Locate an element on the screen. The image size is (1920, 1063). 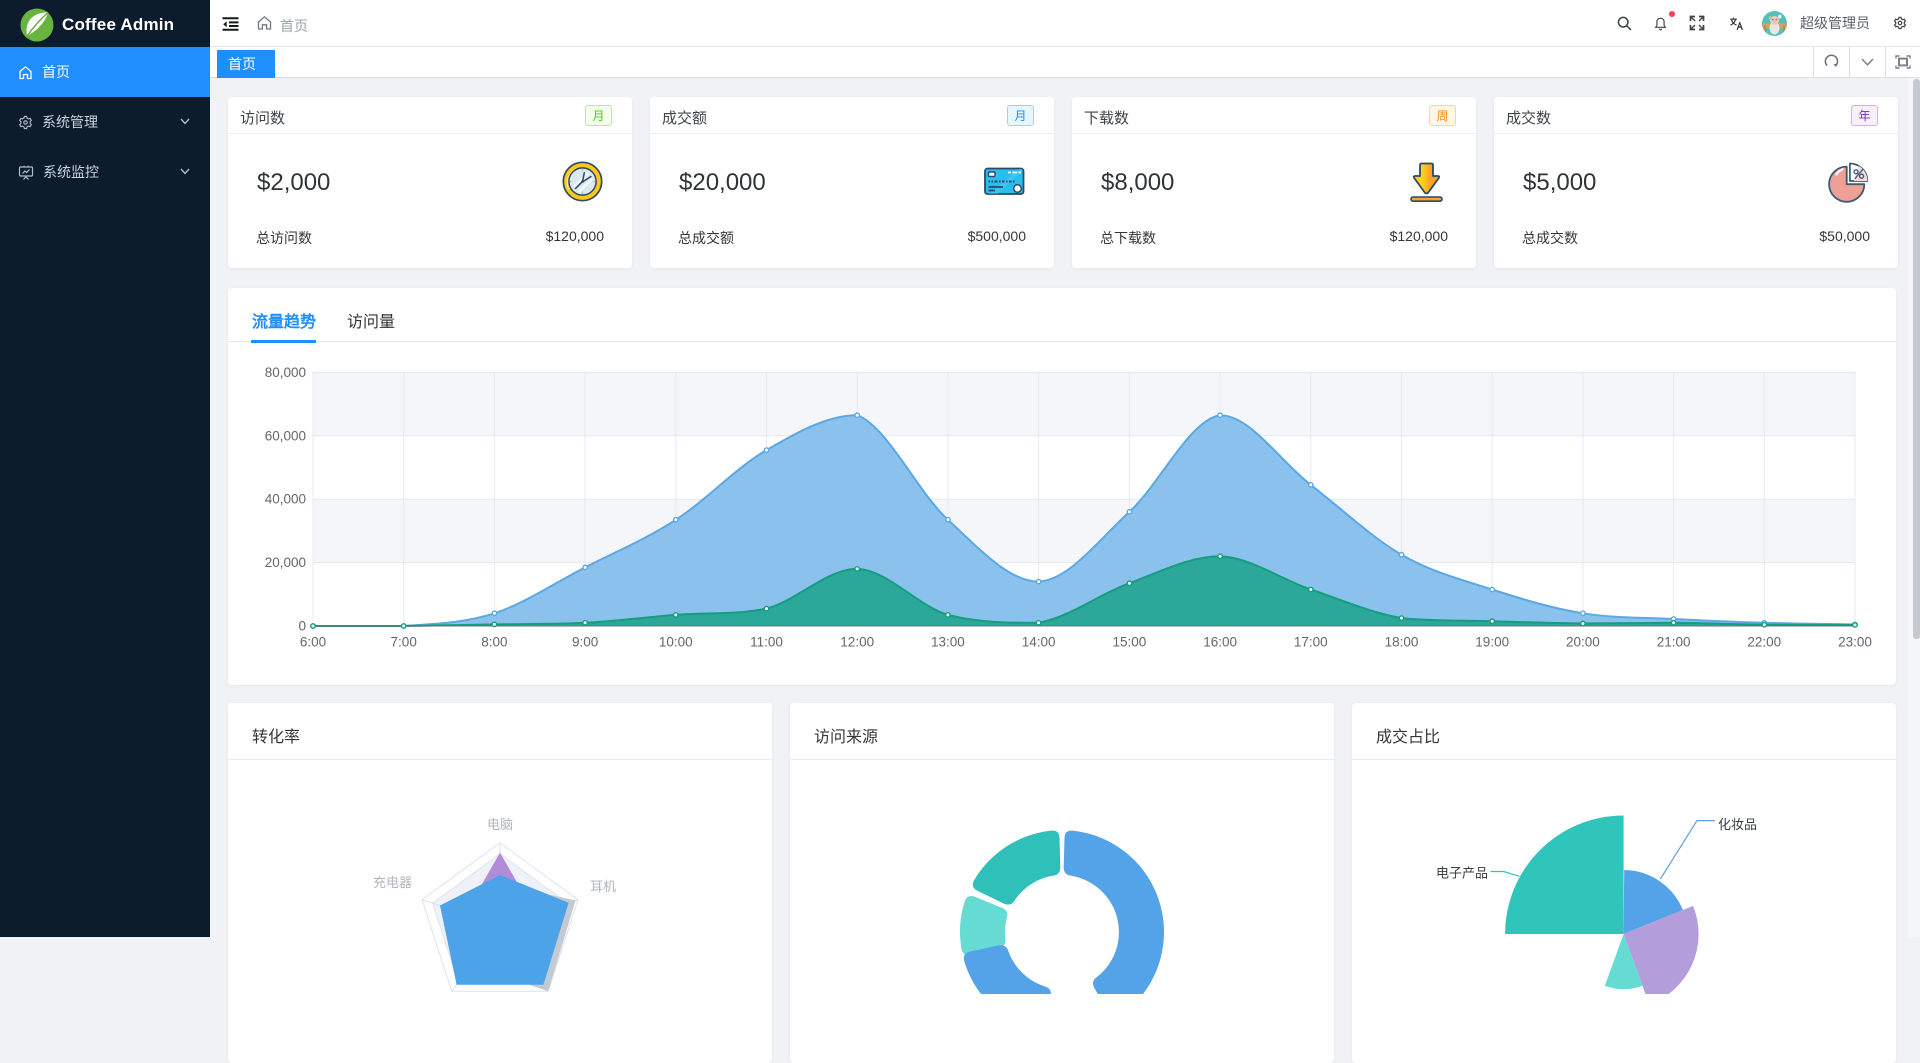
svg-text: 电子产品 is located at coordinates (1462, 873).